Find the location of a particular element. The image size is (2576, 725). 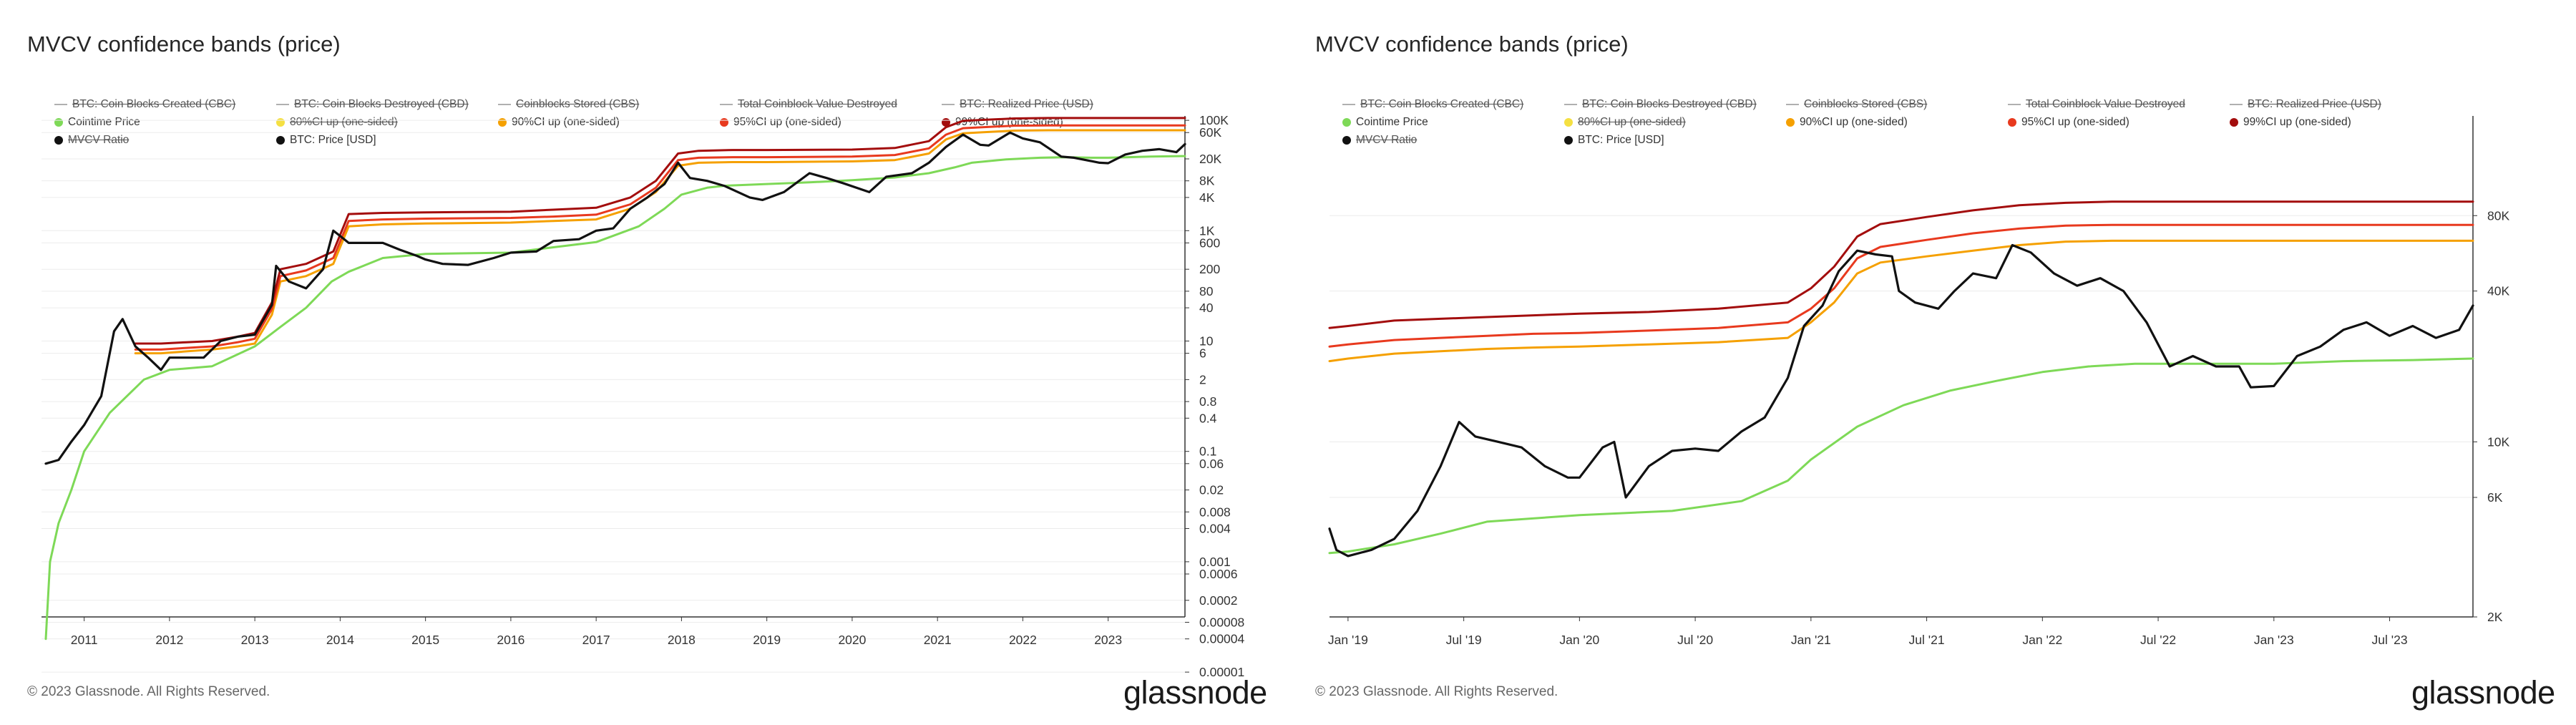

legend-item: 80%CI up (one-sided) is located at coordinates (1625, 122).